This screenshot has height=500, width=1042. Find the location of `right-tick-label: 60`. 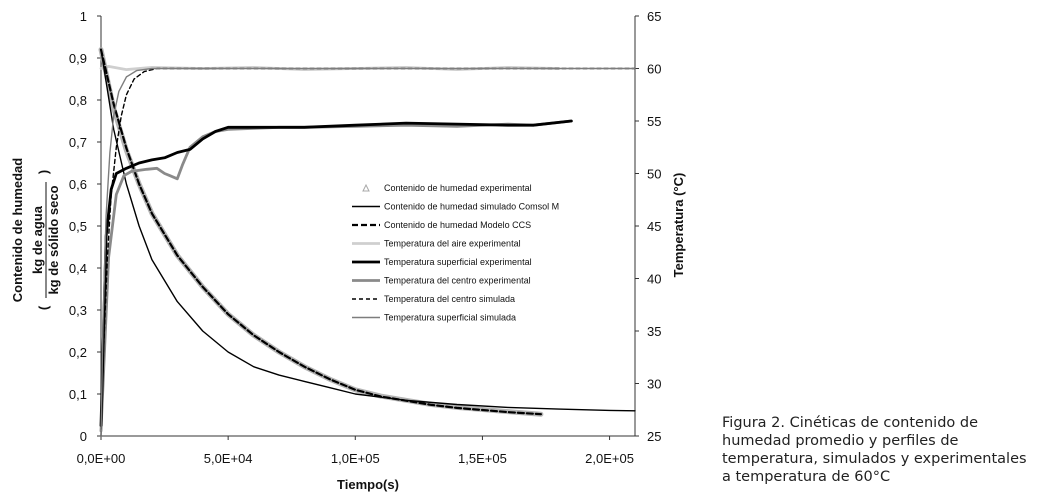

right-tick-label: 60 is located at coordinates (654, 69).